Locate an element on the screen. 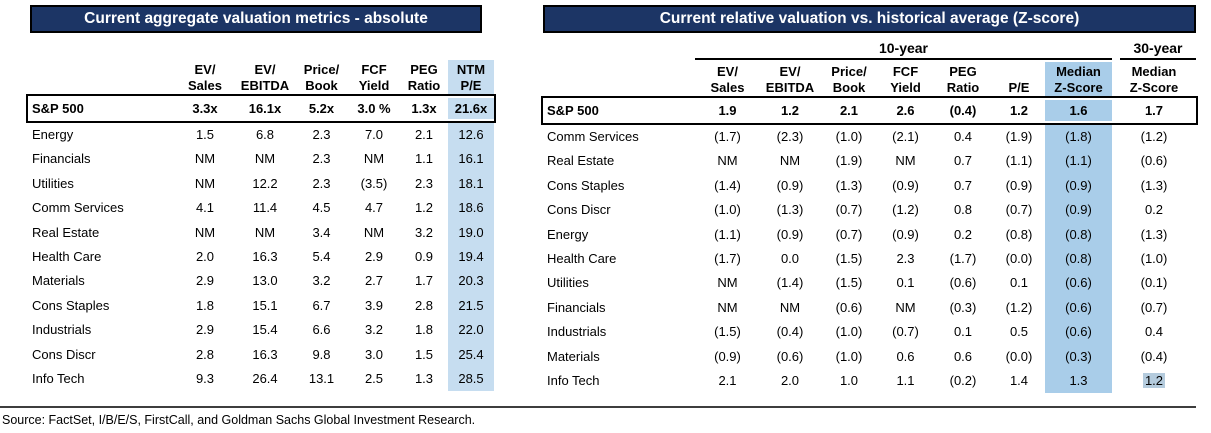  value-cell: 1.8 is located at coordinates (424, 330).